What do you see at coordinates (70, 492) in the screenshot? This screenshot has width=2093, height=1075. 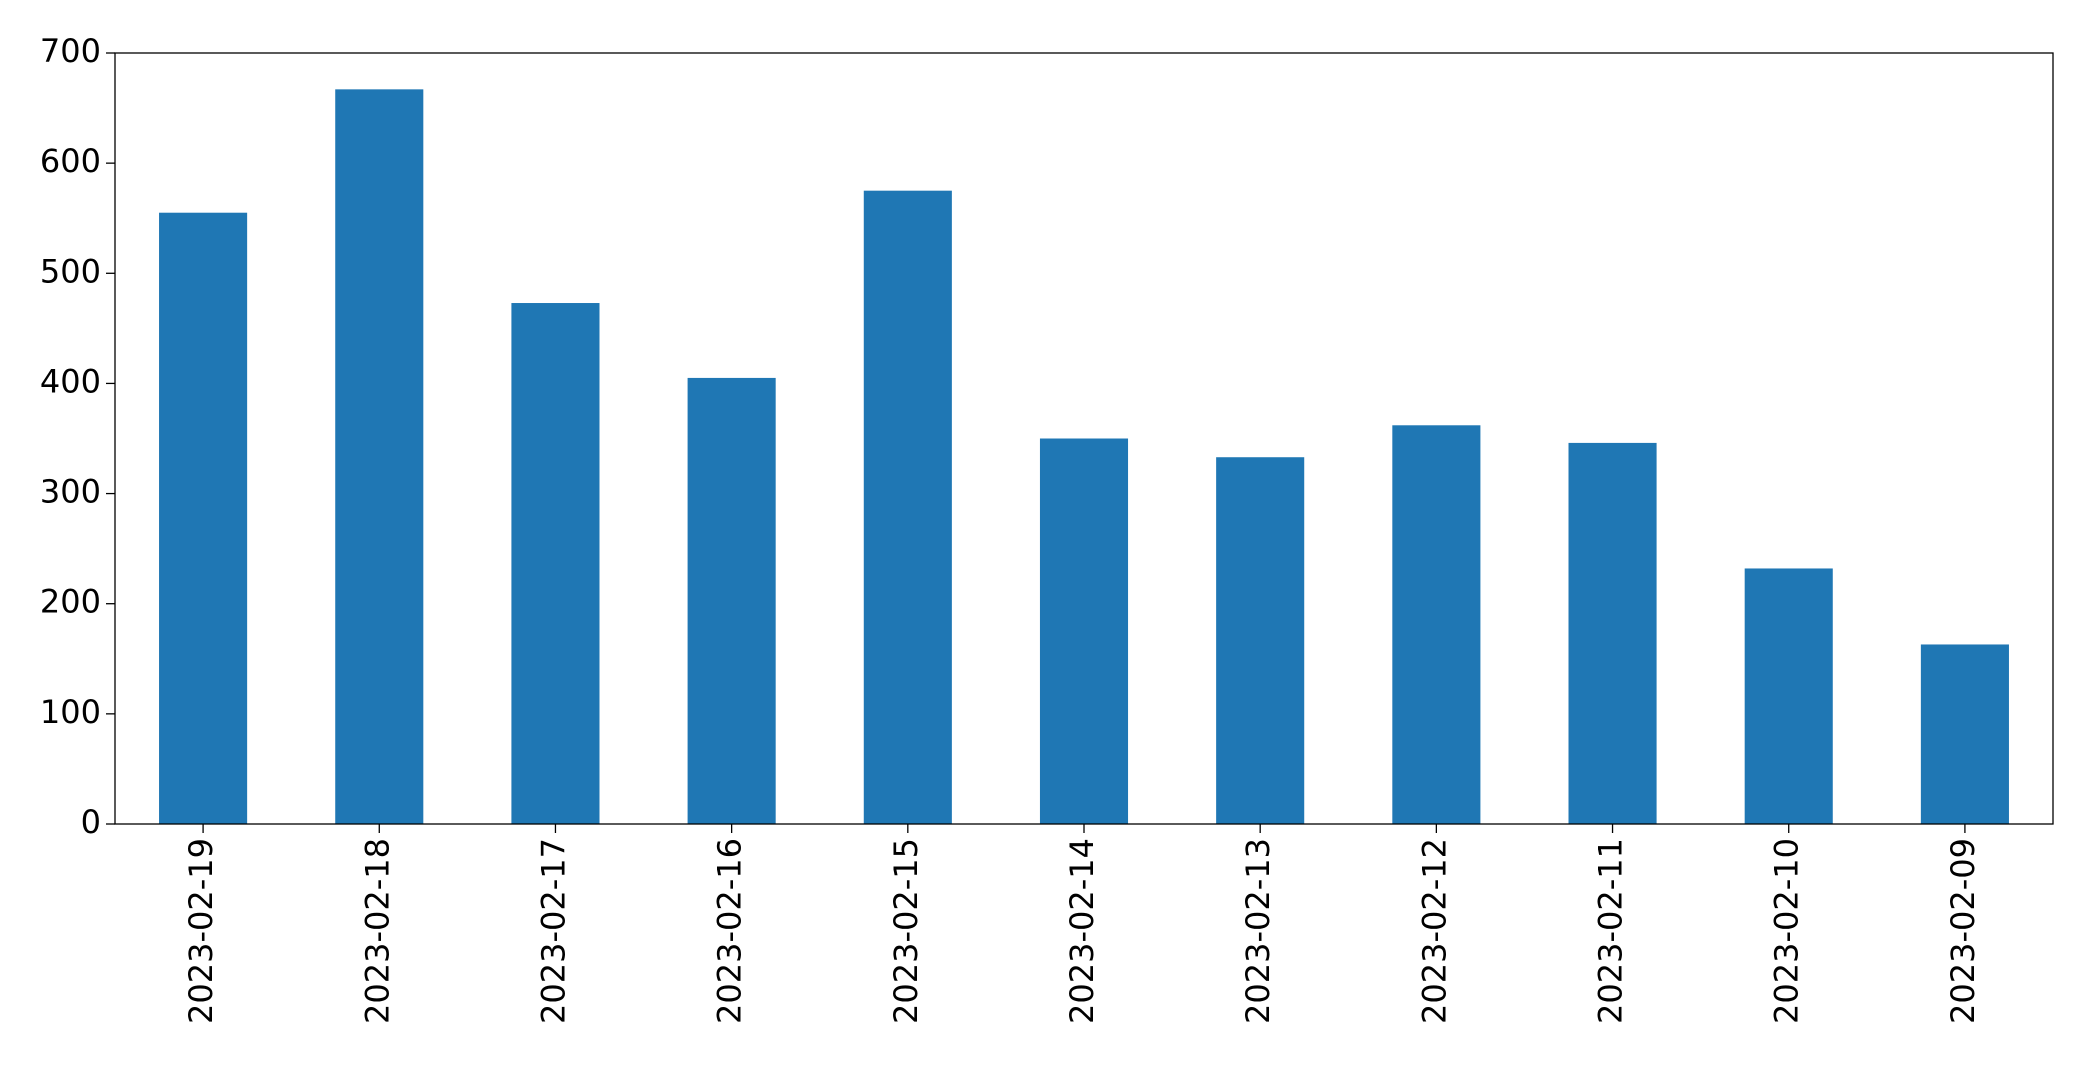 I see `y-tick-label: 300` at bounding box center [70, 492].